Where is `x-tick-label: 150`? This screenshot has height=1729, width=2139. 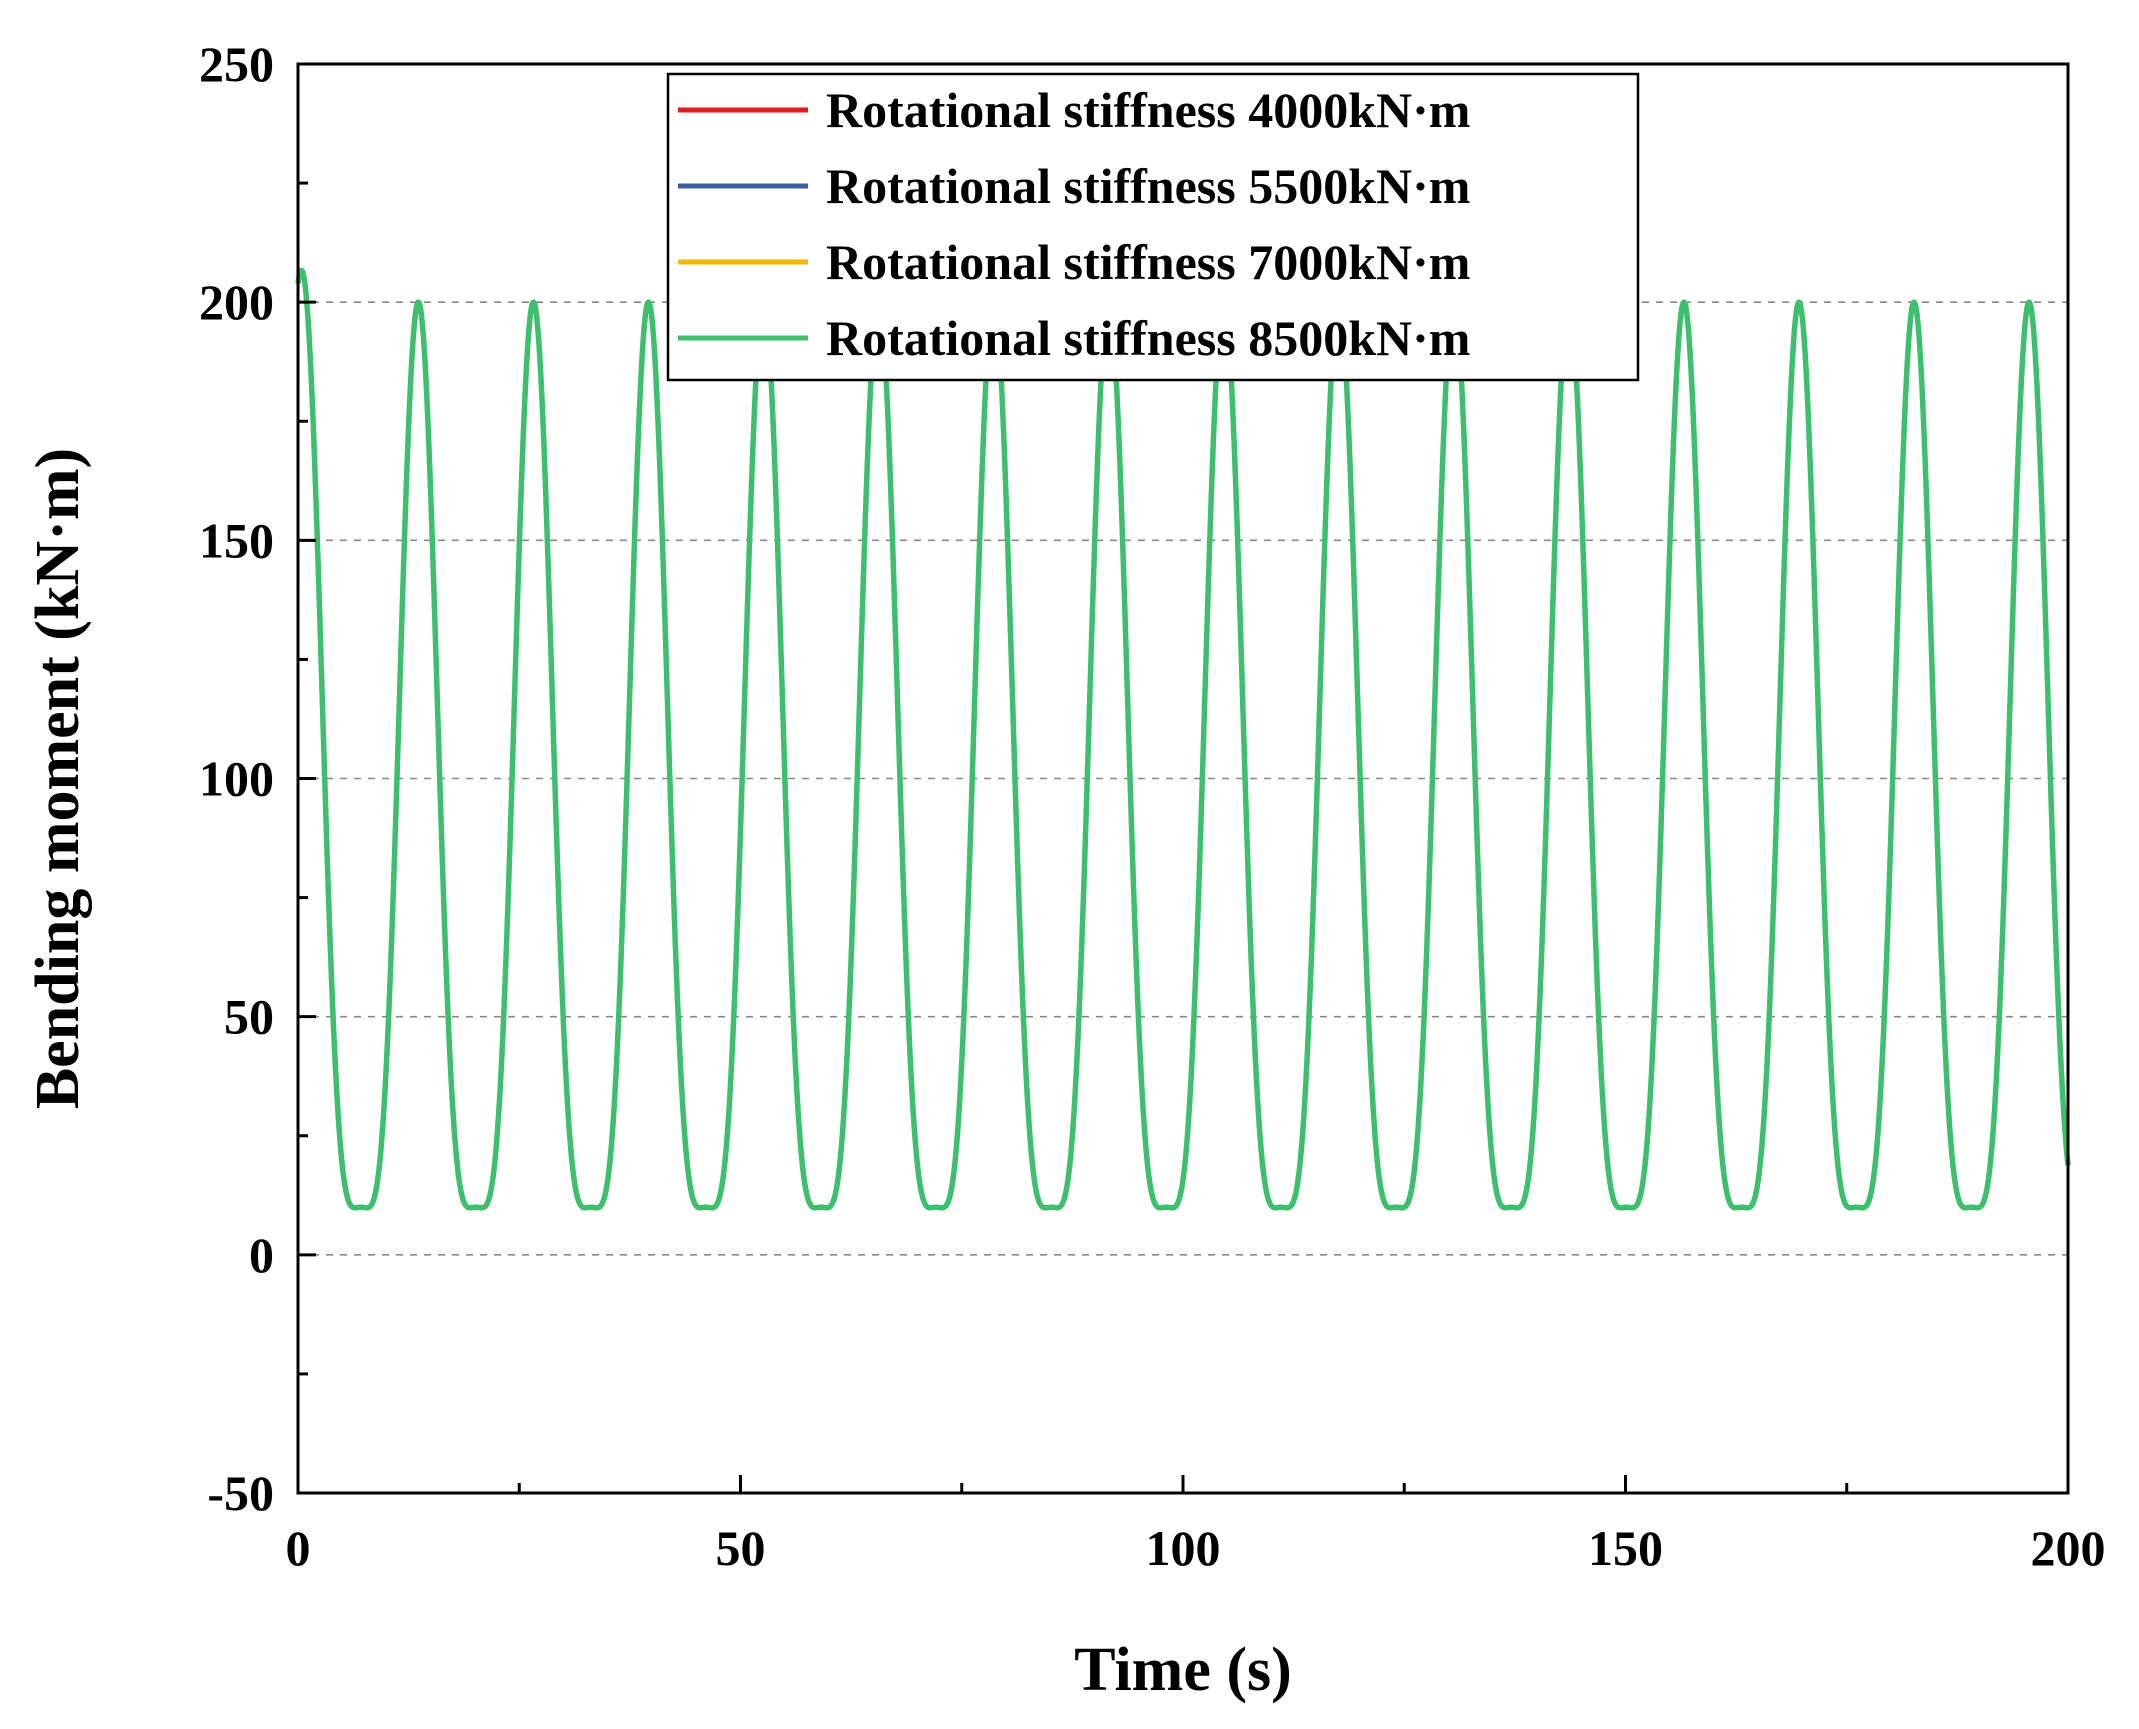 x-tick-label: 150 is located at coordinates (1625, 1548).